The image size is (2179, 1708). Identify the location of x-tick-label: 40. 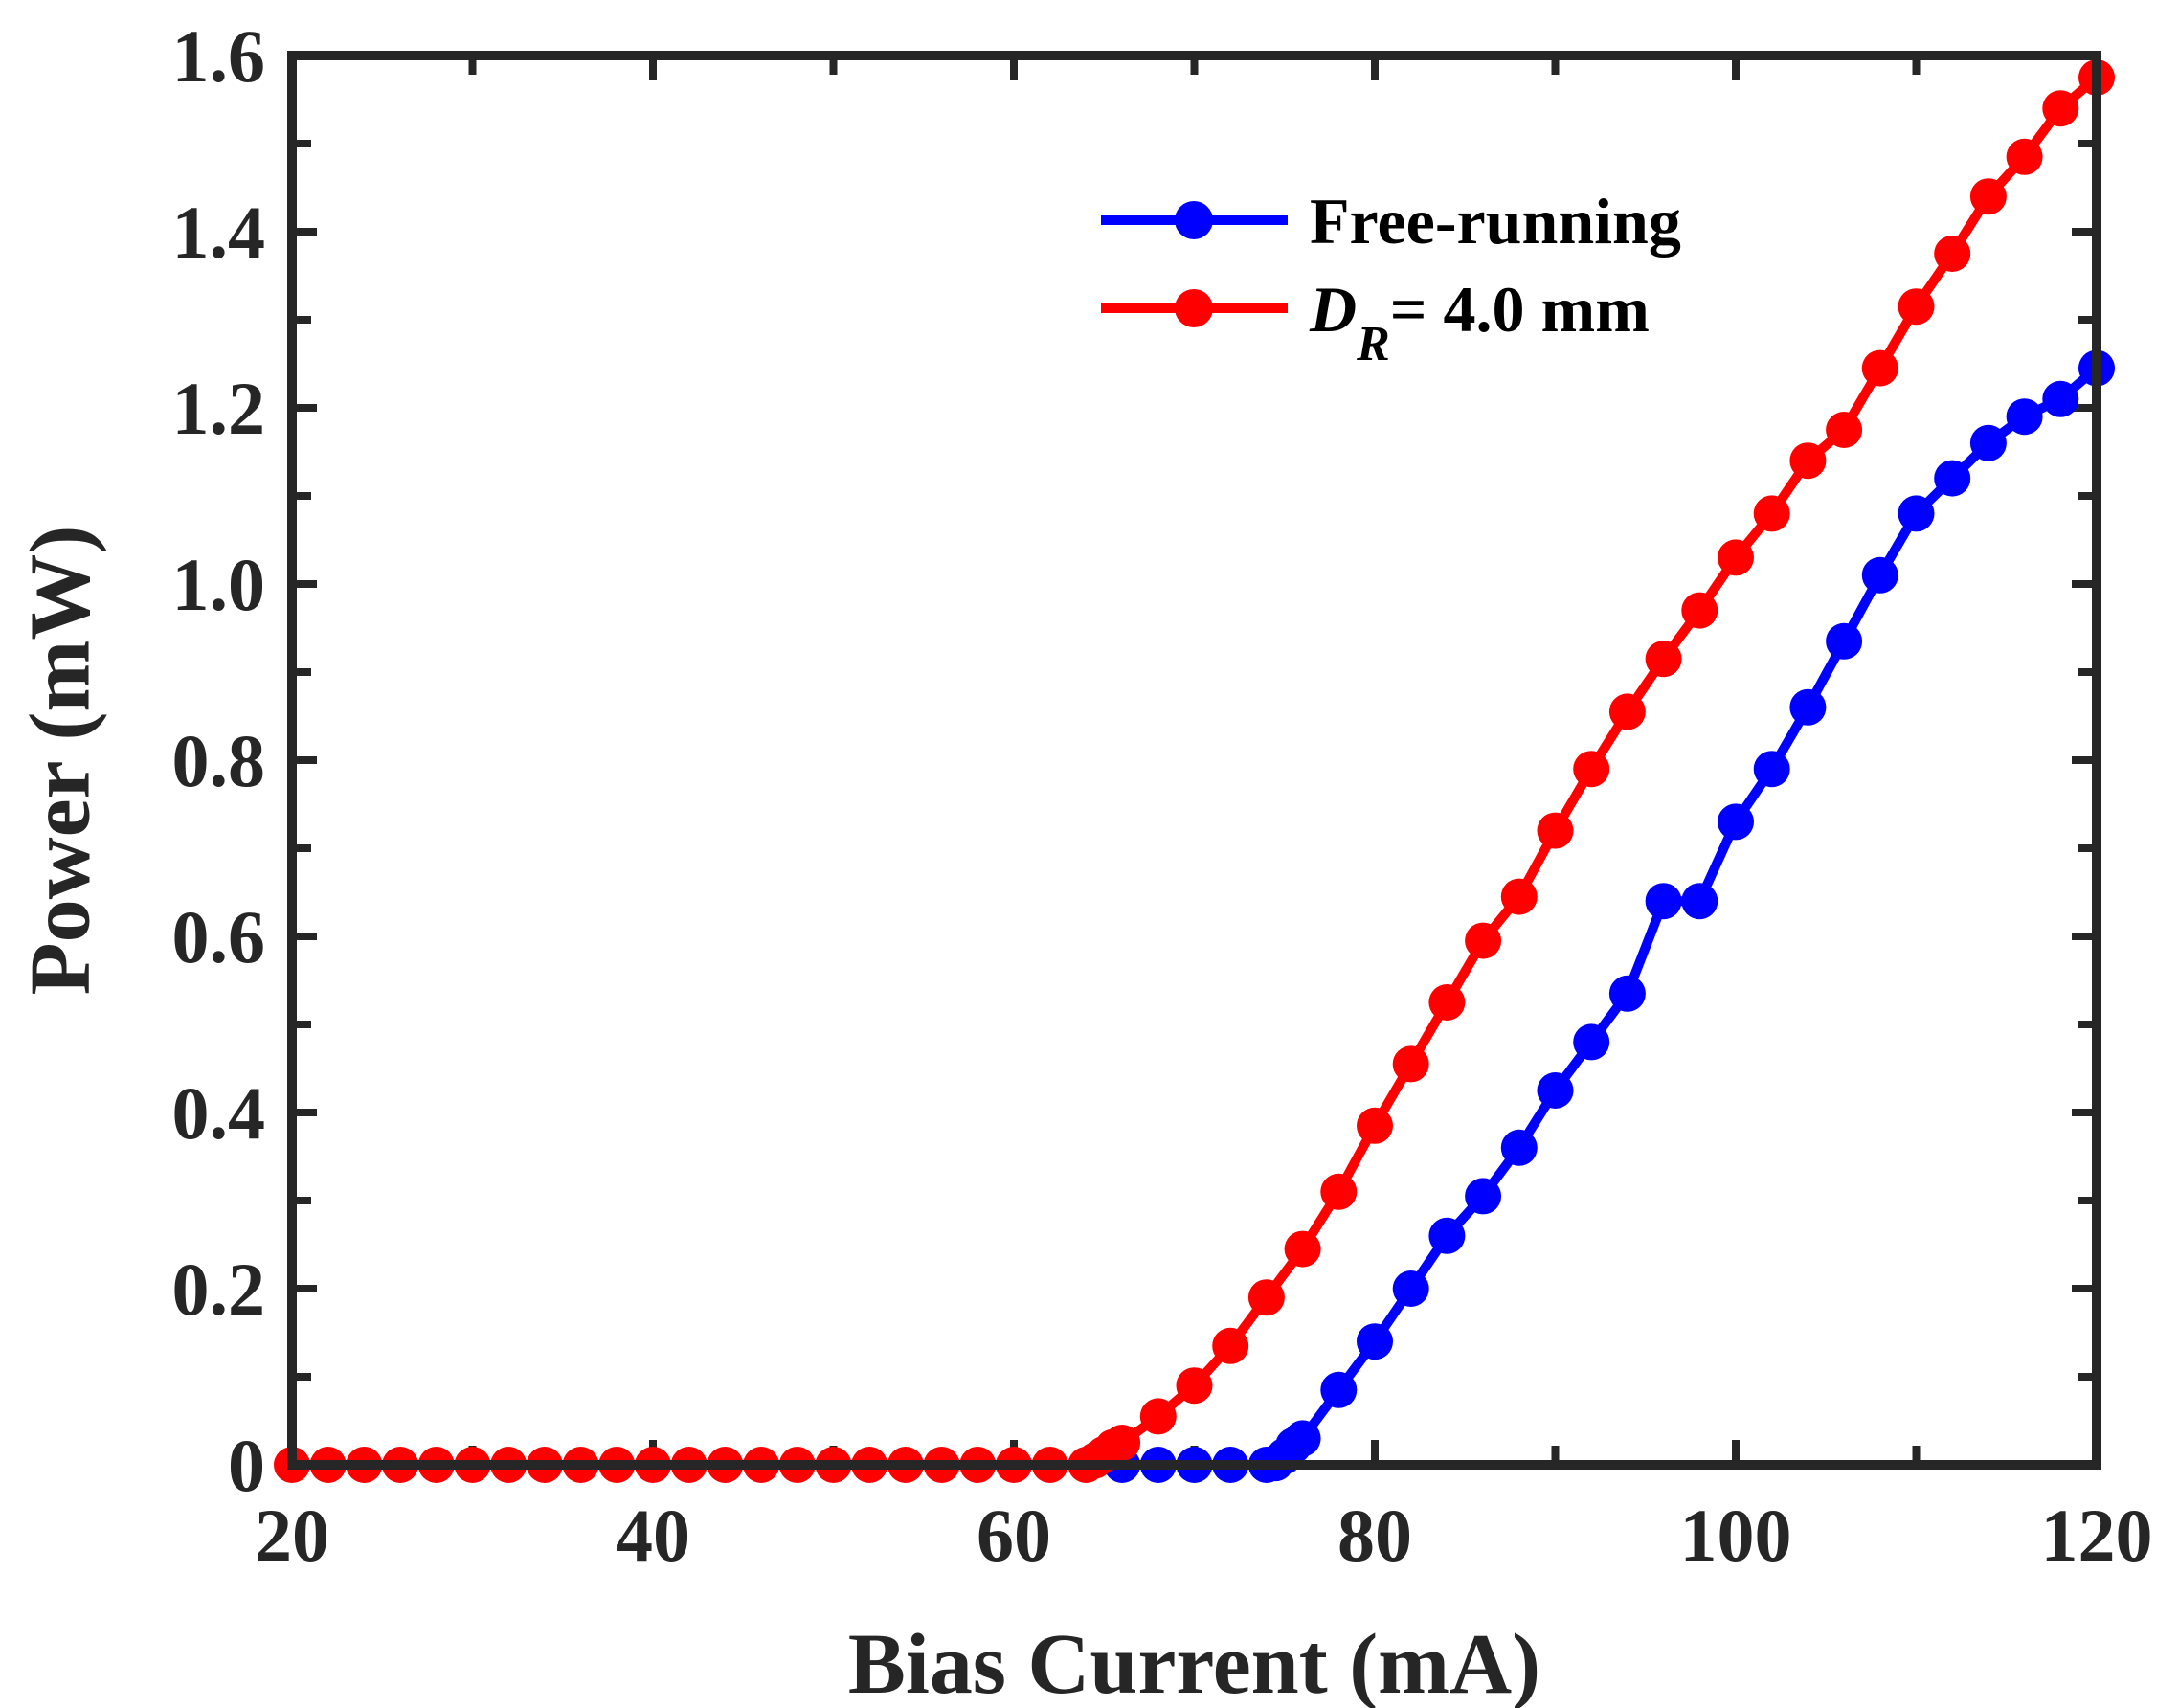
(653, 1535).